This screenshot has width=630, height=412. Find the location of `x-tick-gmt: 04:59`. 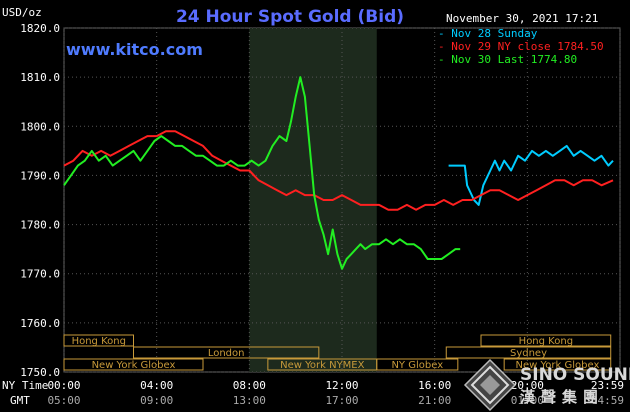

x-tick-gmt: 04:59 is located at coordinates (607, 400).